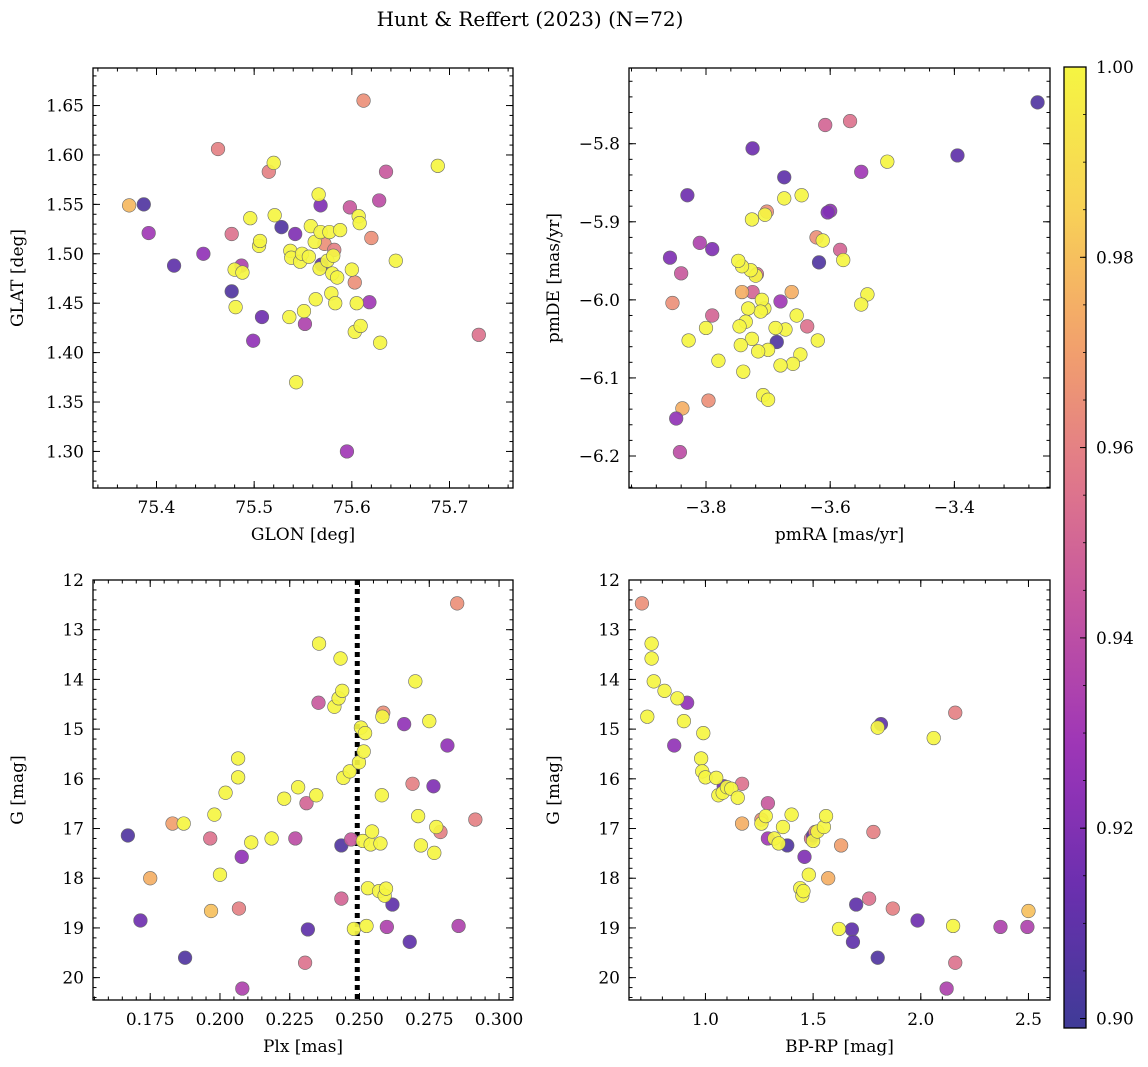 The width and height of the screenshot is (1148, 1067). I want to click on x-tick-label: 0.300, so click(499, 1020).